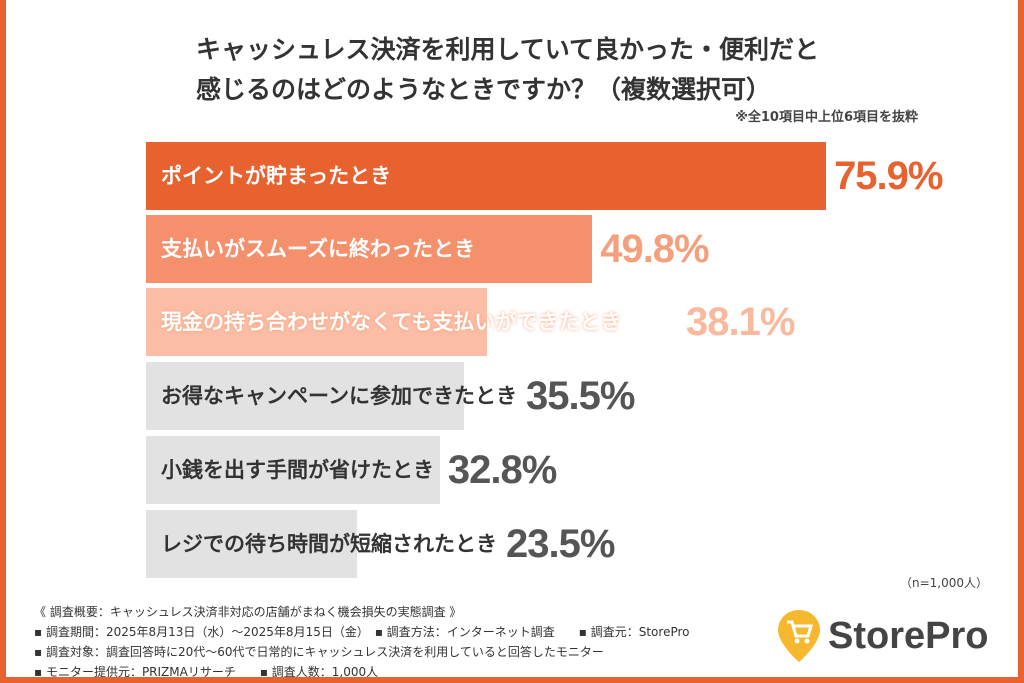  What do you see at coordinates (206, 672) in the screenshot?
I see `footer-line-4: ▪ モニター提供元：PRIZMAリサーチ ▪ 調査人数：1,000人` at bounding box center [206, 672].